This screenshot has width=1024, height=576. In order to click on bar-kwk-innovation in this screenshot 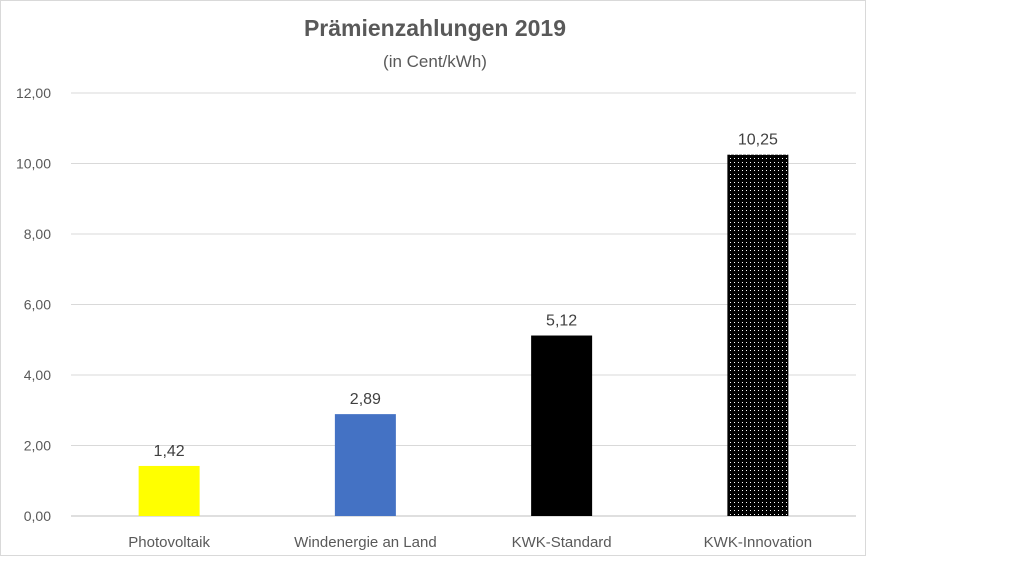, I will do `click(758, 335)`.